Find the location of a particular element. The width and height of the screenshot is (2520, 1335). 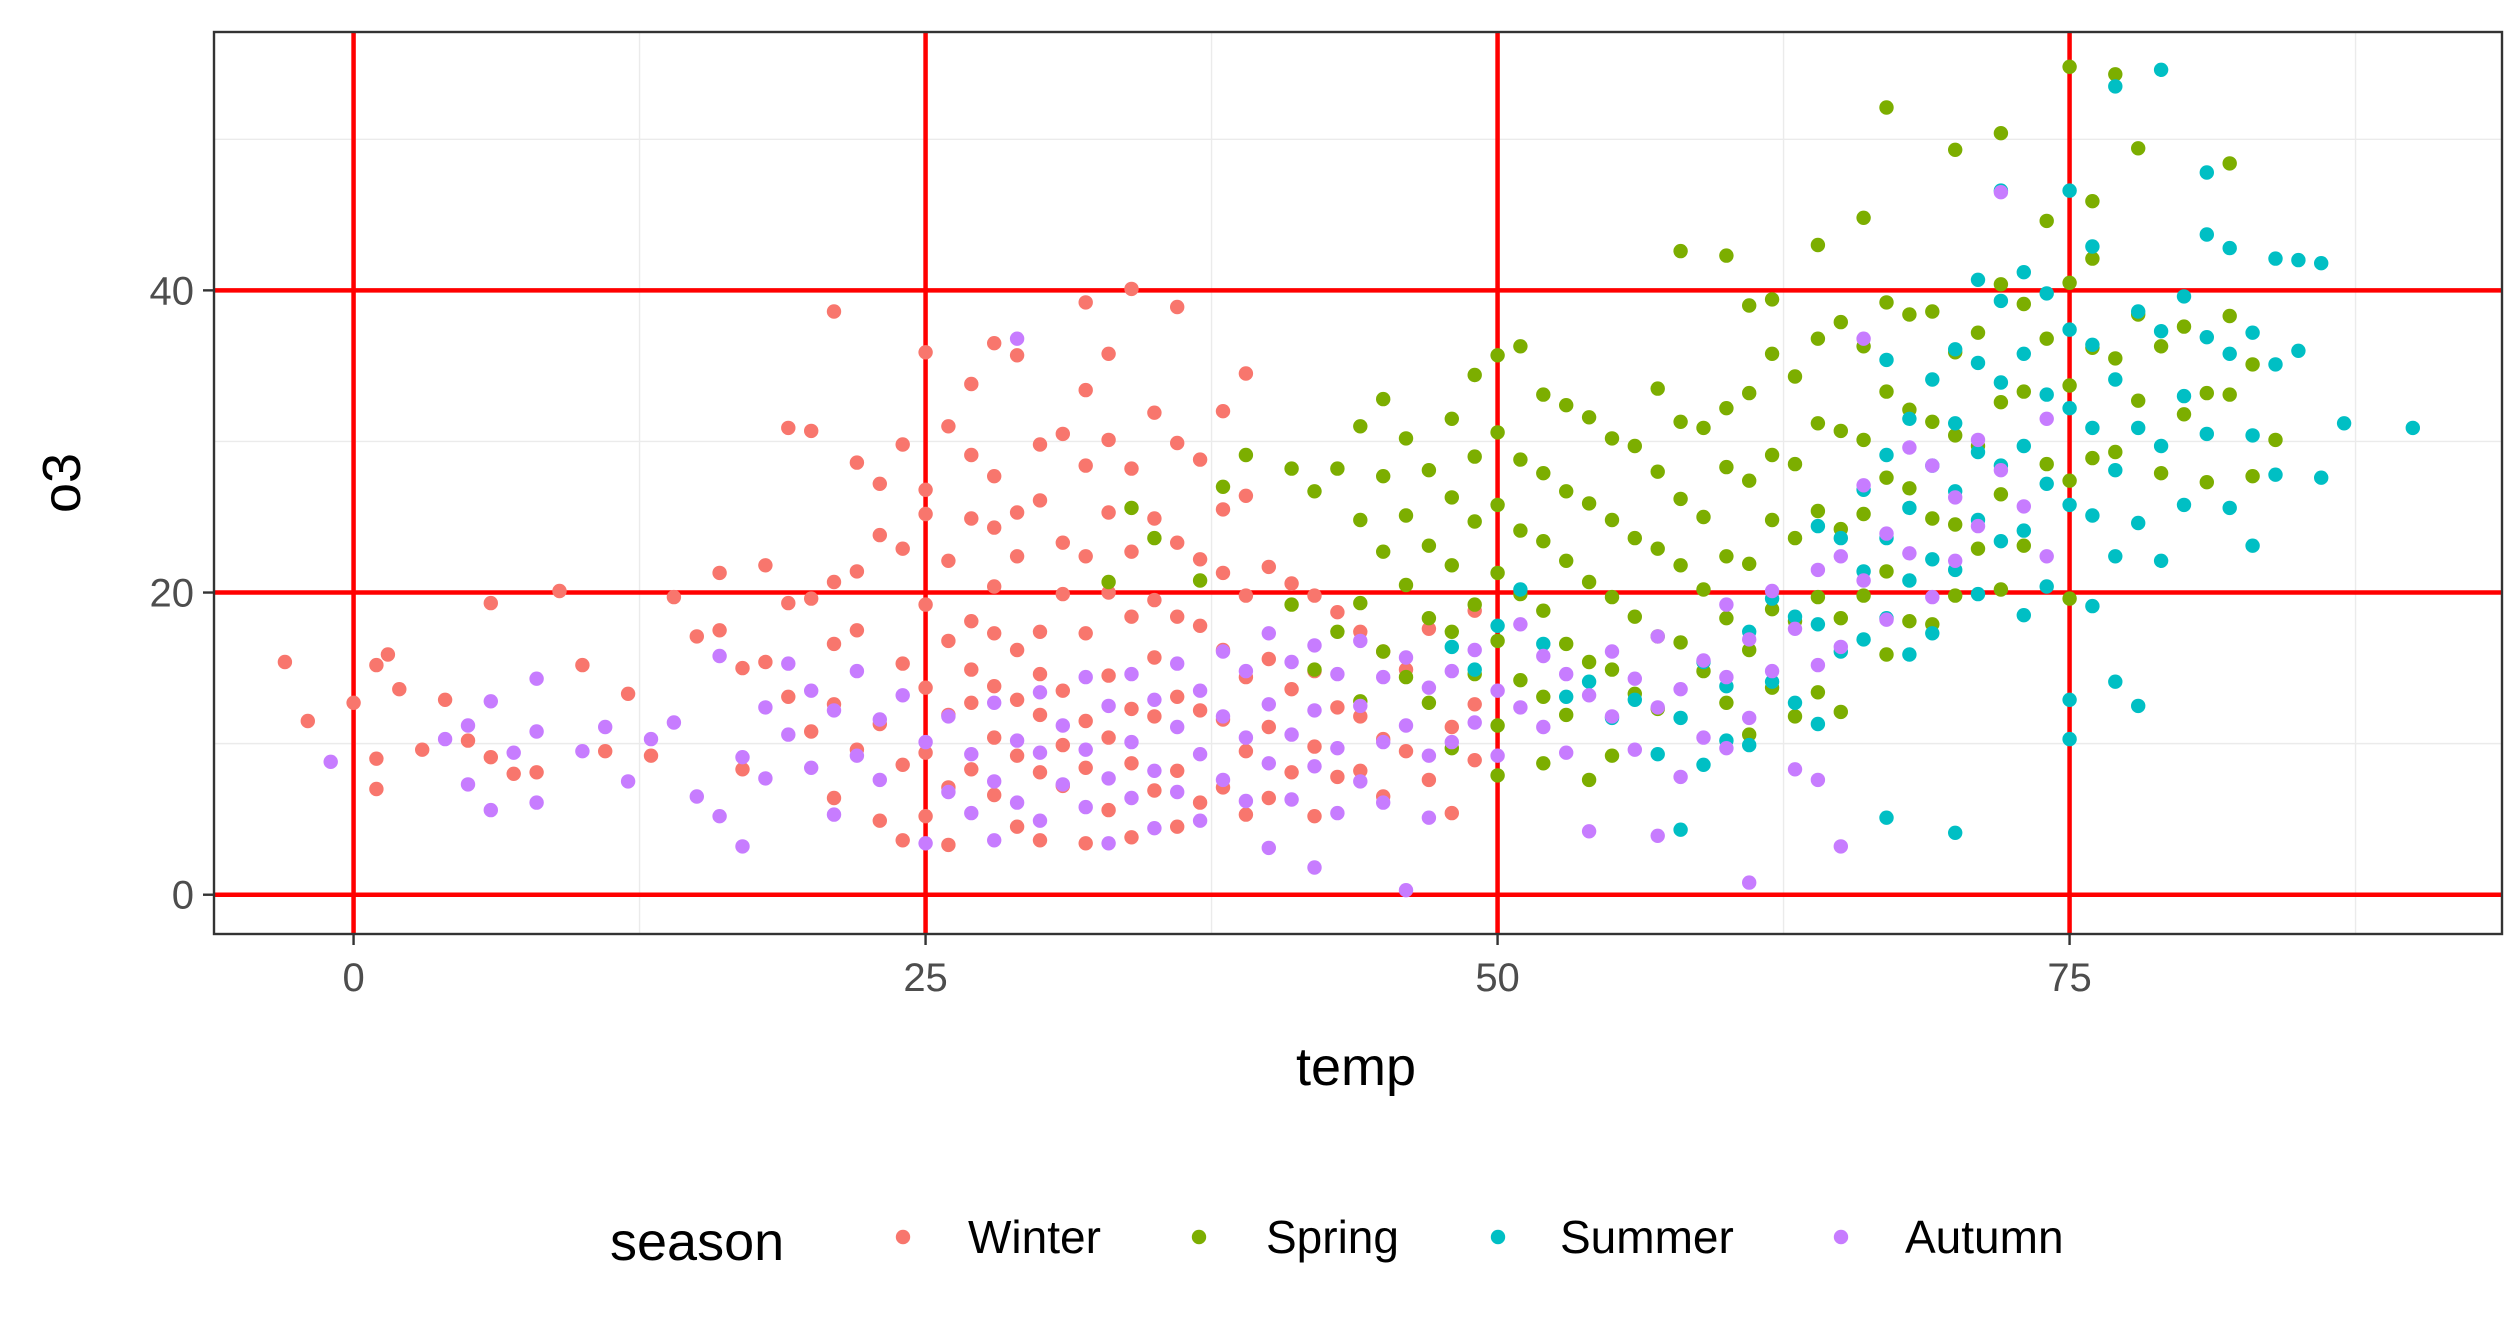

y-tick-label: 0 is located at coordinates (183, 896).